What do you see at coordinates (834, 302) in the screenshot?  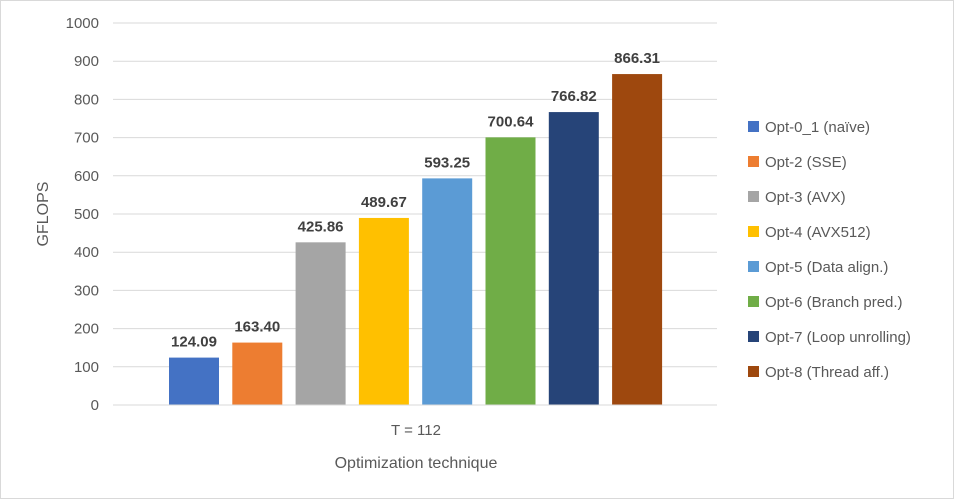 I see `legend-label: Opt-6 (Branch pred.)` at bounding box center [834, 302].